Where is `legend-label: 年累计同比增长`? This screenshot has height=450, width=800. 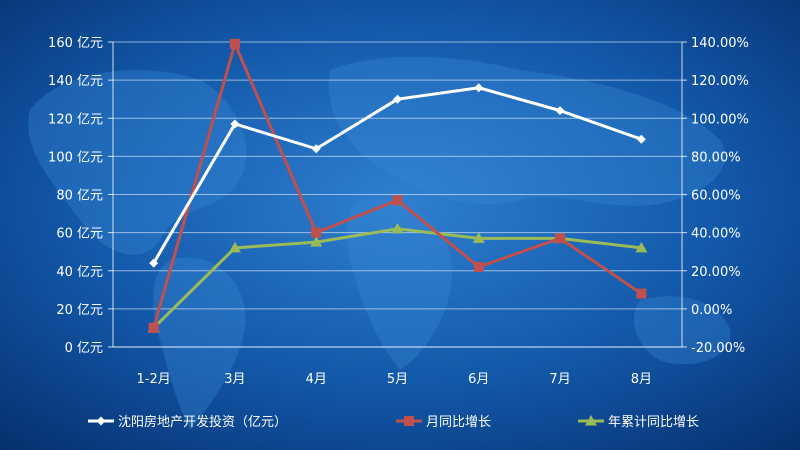
legend-label: 年累计同比增长 is located at coordinates (653, 422).